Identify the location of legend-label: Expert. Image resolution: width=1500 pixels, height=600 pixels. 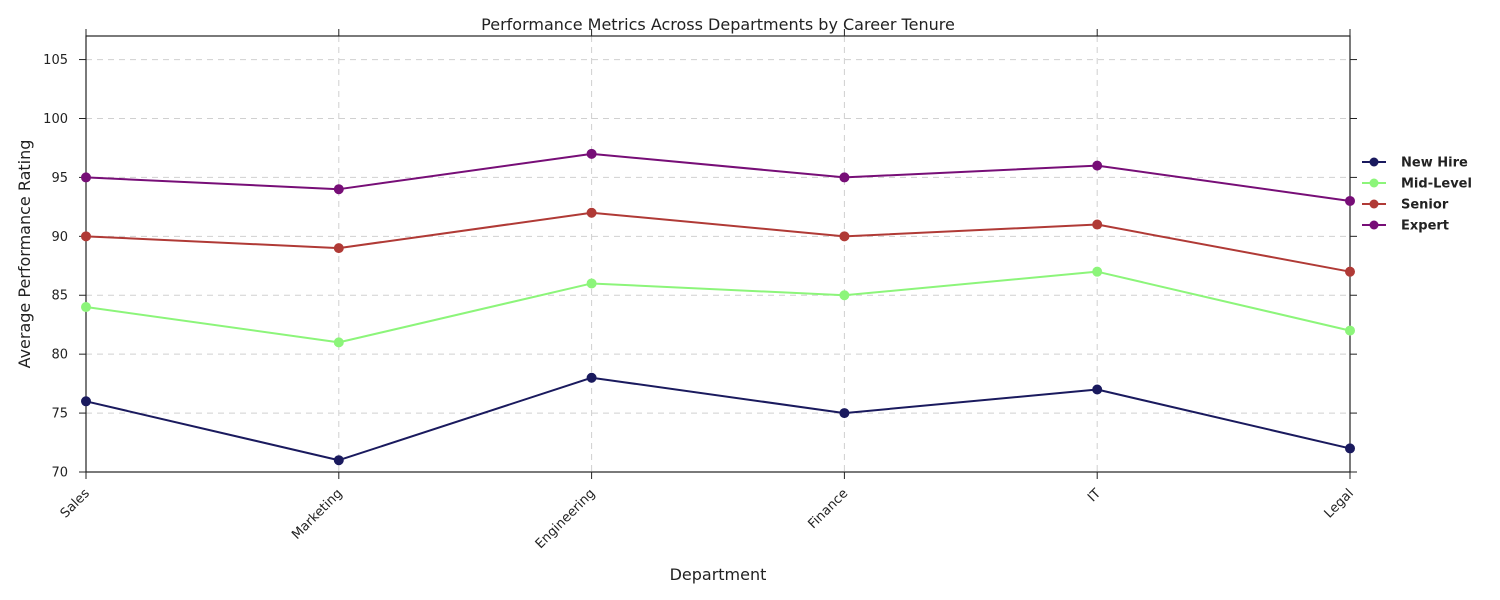
(1425, 226).